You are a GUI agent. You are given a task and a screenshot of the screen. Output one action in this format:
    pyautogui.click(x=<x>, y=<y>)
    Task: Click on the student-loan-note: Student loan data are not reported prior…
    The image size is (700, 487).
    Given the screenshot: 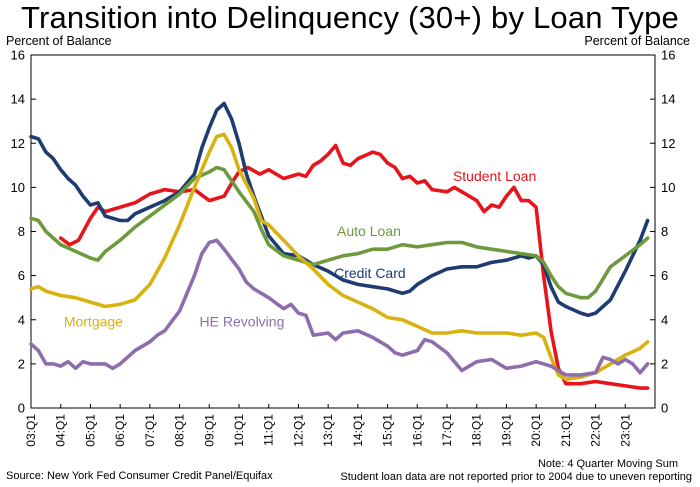 What is the action you would take?
    pyautogui.click(x=516, y=477)
    